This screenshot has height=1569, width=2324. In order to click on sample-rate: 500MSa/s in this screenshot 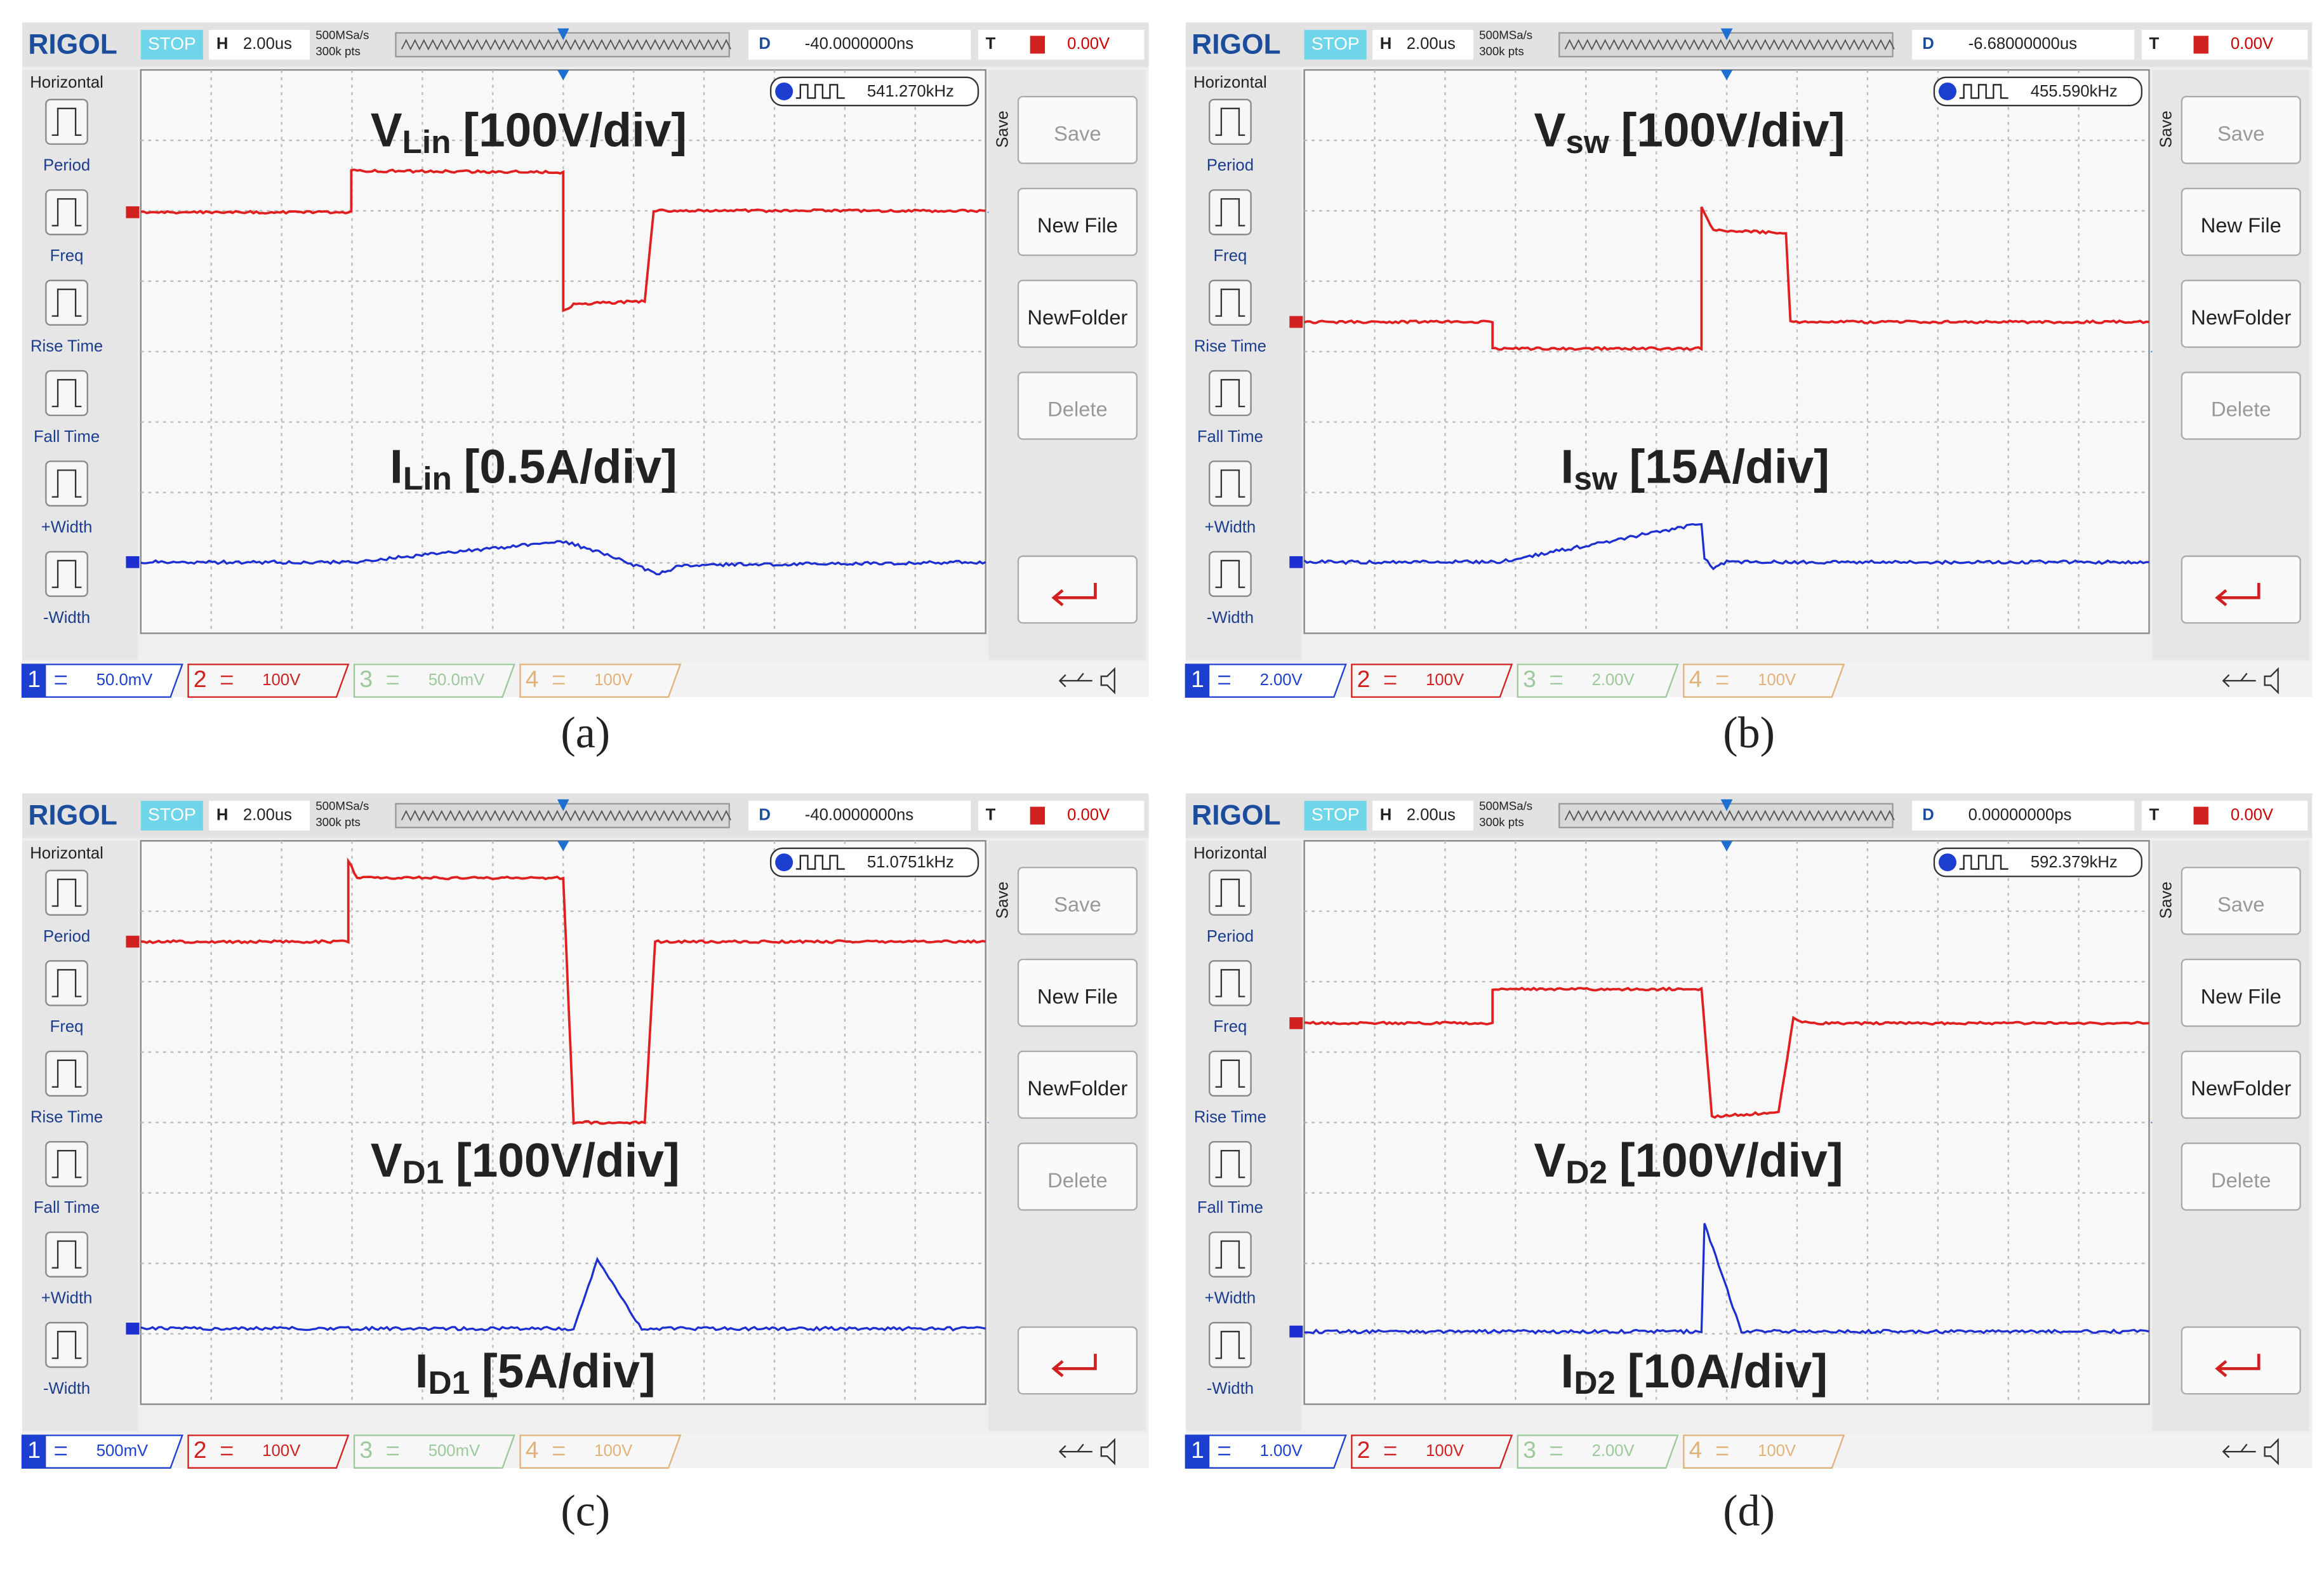, I will do `click(1506, 34)`.